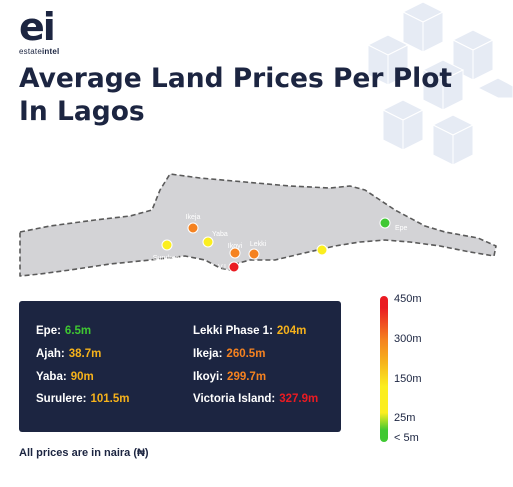 The image size is (513, 487). Describe the element at coordinates (85, 354) in the screenshot. I see `price-value: 38.7m` at that location.